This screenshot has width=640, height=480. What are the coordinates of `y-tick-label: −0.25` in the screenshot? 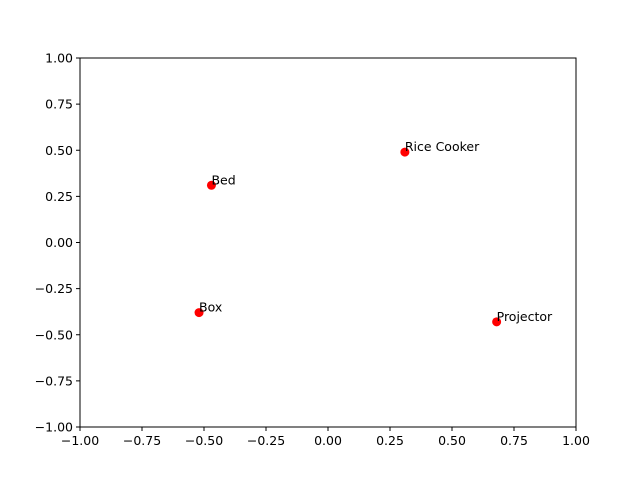 It's located at (54, 288).